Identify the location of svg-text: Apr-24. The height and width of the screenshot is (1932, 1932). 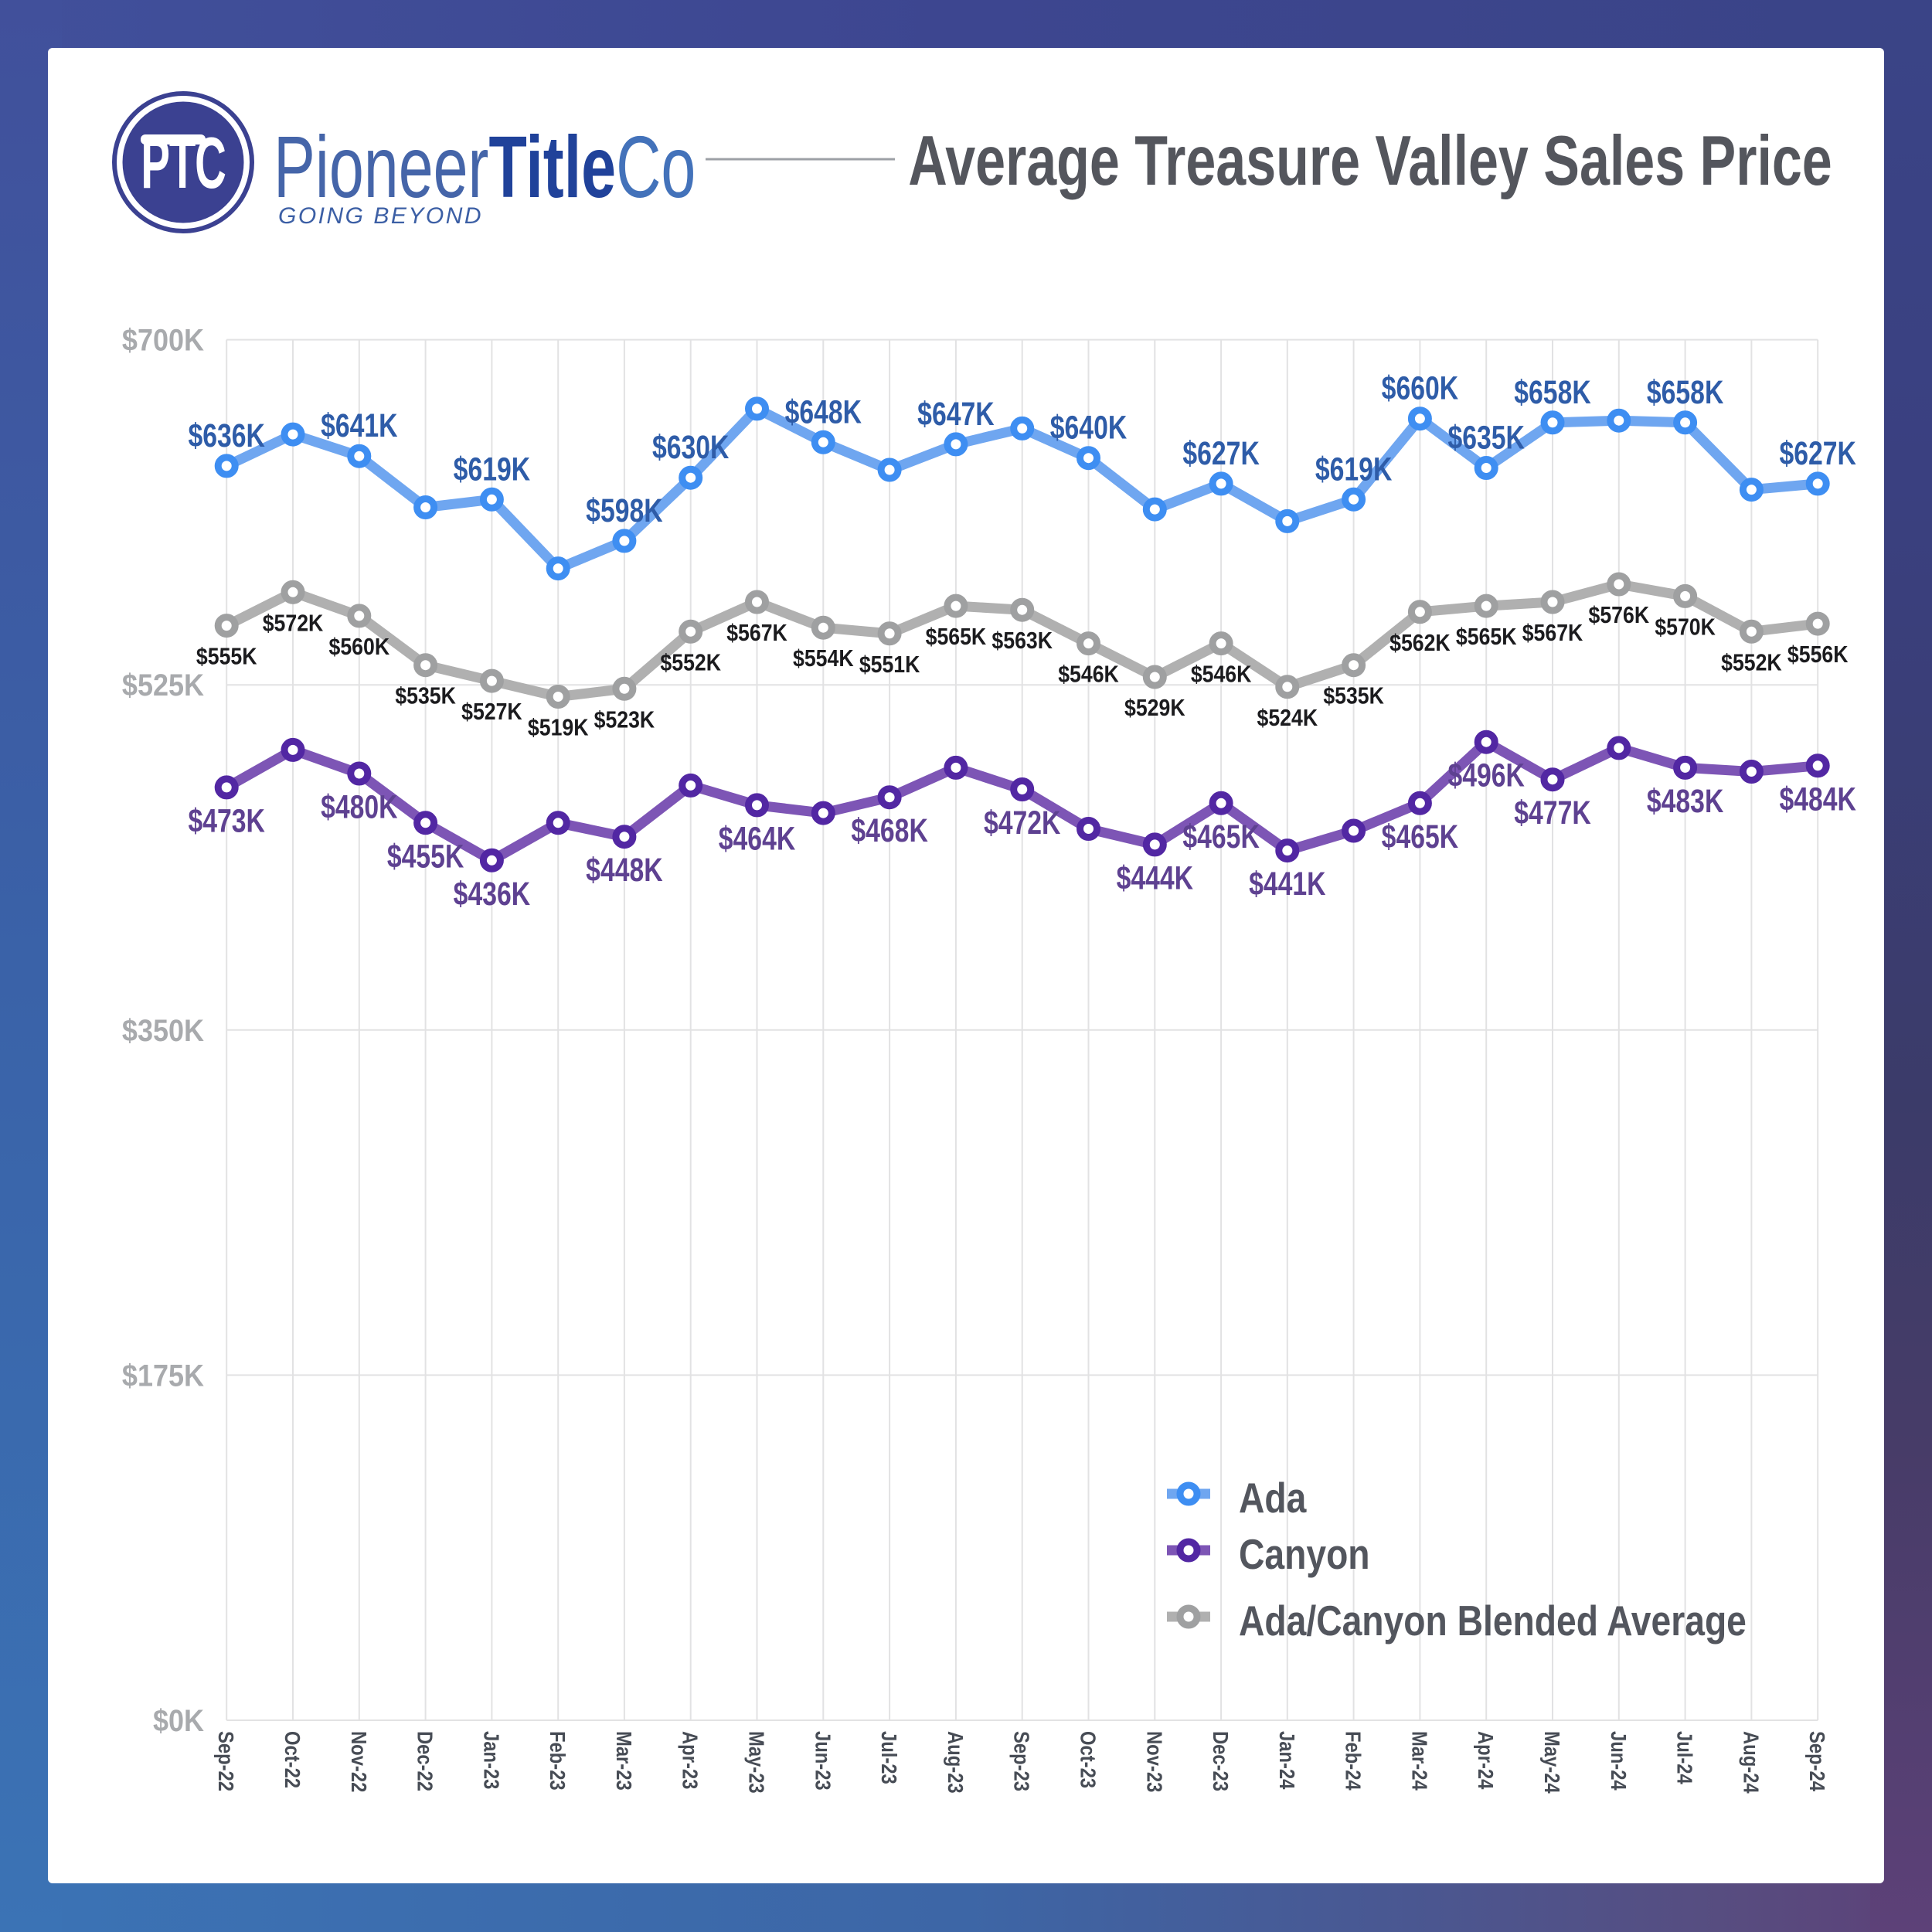
(1486, 1760).